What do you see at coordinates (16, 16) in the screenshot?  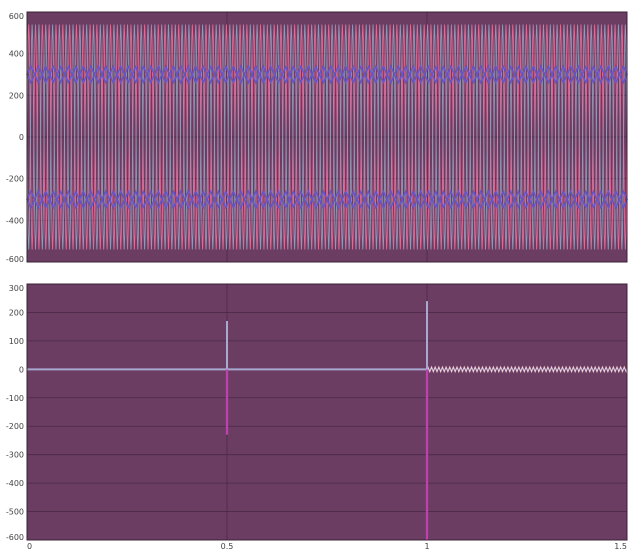 I see `y-tick-label: 600` at bounding box center [16, 16].